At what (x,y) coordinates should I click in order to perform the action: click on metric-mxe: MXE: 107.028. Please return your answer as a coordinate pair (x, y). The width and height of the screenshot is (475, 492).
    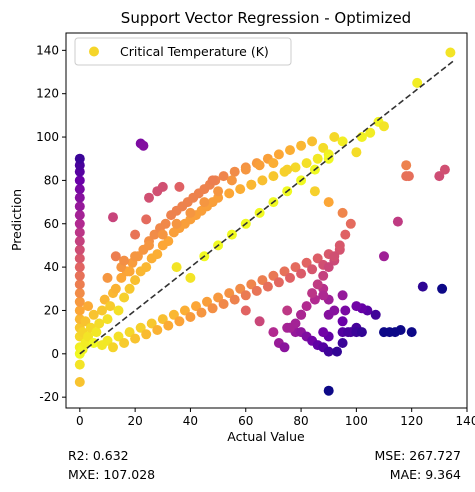
    Looking at the image, I should click on (112, 474).